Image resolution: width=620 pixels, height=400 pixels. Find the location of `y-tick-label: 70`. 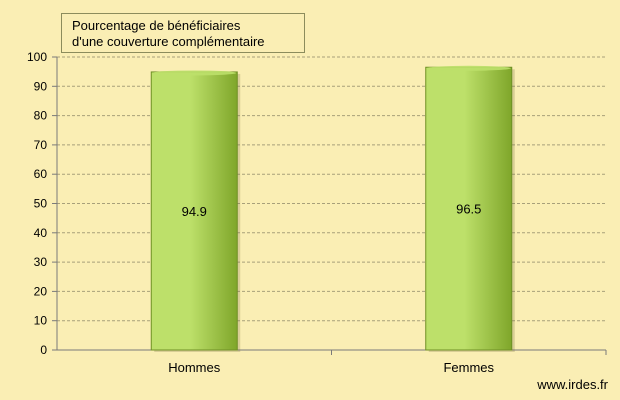

y-tick-label: 70 is located at coordinates (41, 145).